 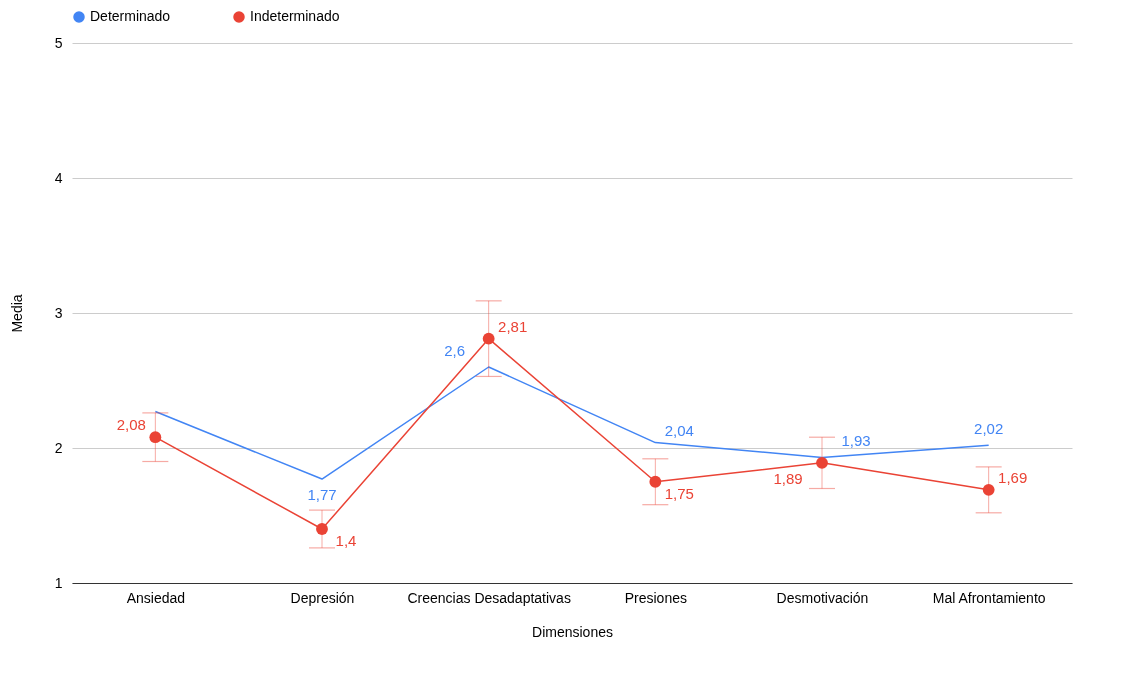 I want to click on x-tick-label: Creencias Desadaptativas, so click(x=489, y=597).